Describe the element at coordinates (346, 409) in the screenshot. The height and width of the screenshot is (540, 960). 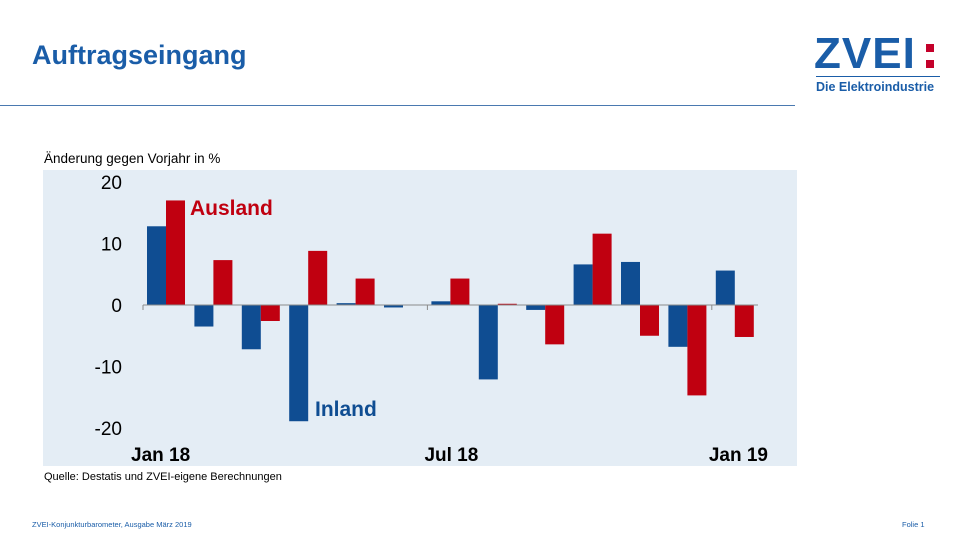
I see `annotation-inland: Inland` at that location.